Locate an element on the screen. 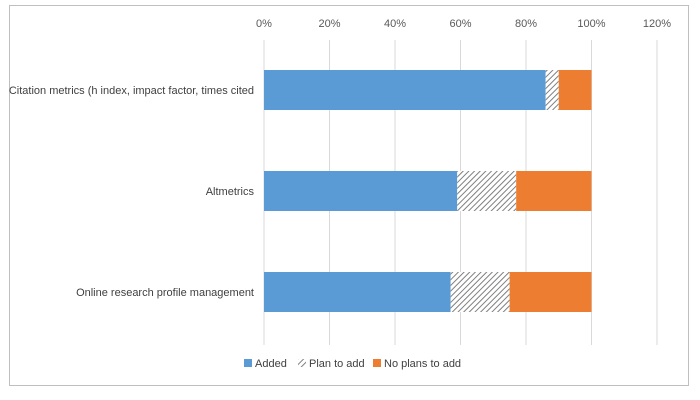  x-tick-label: 60% is located at coordinates (460, 24).